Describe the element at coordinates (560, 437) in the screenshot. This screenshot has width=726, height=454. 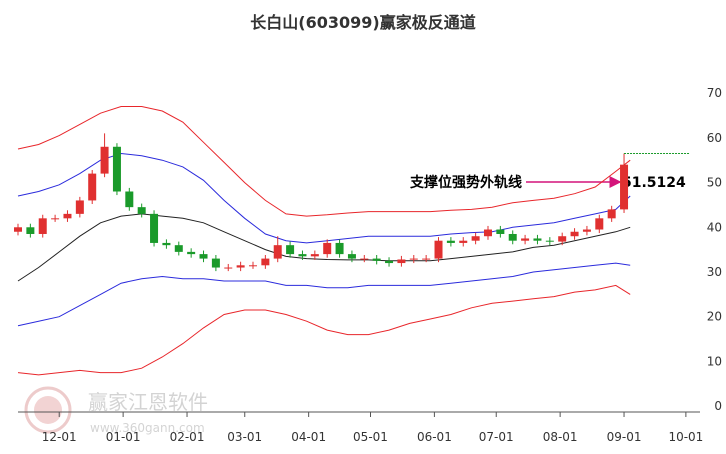
I see `x-tick-label: 08-01` at that location.